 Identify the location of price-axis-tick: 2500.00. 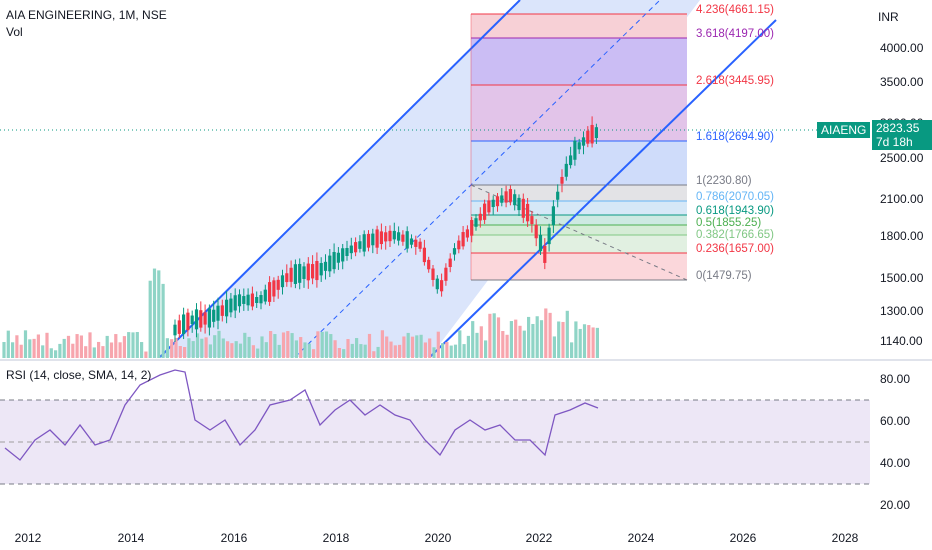
(902, 158).